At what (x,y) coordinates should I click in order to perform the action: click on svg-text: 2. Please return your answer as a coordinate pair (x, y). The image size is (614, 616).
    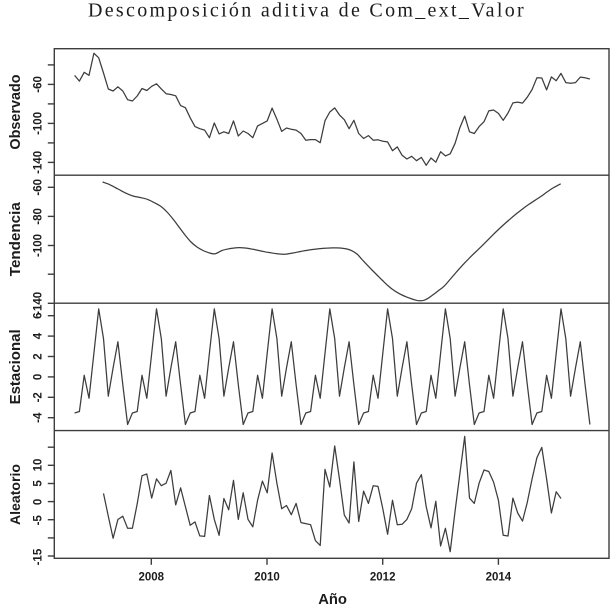
    Looking at the image, I should click on (39, 356).